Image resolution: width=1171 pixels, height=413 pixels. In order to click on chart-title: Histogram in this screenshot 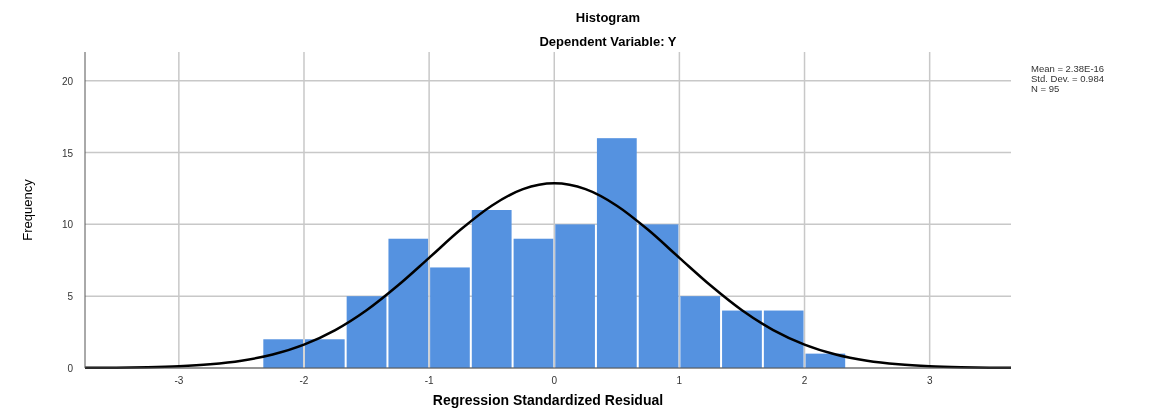, I will do `click(608, 17)`.